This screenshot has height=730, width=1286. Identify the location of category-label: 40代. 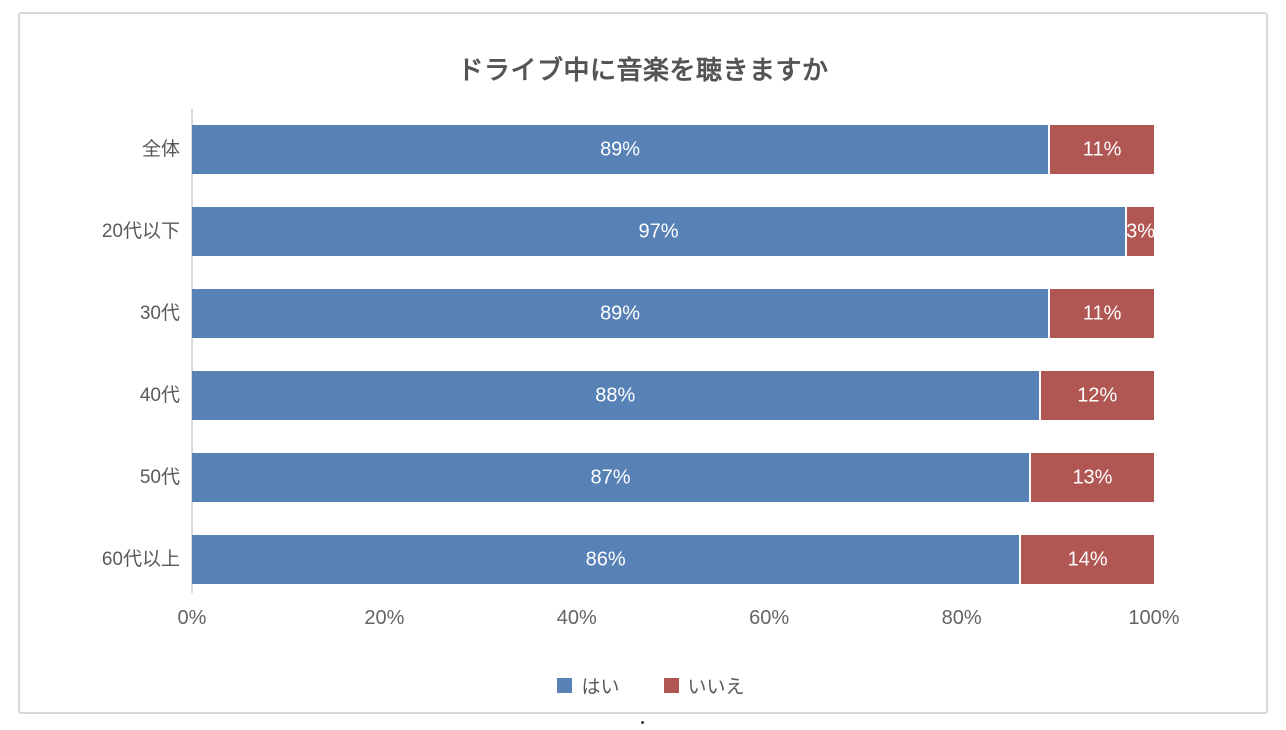
(159, 395).